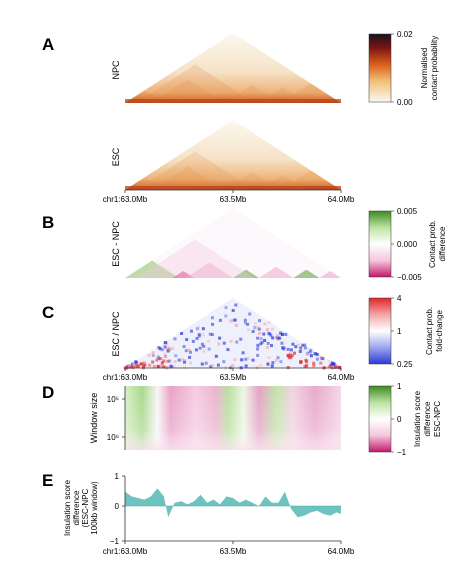 Image resolution: width=469 pixels, height=568 pixels. What do you see at coordinates (442, 244) in the screenshot?
I see `panel-b-cbar-label-2: difference` at bounding box center [442, 244].